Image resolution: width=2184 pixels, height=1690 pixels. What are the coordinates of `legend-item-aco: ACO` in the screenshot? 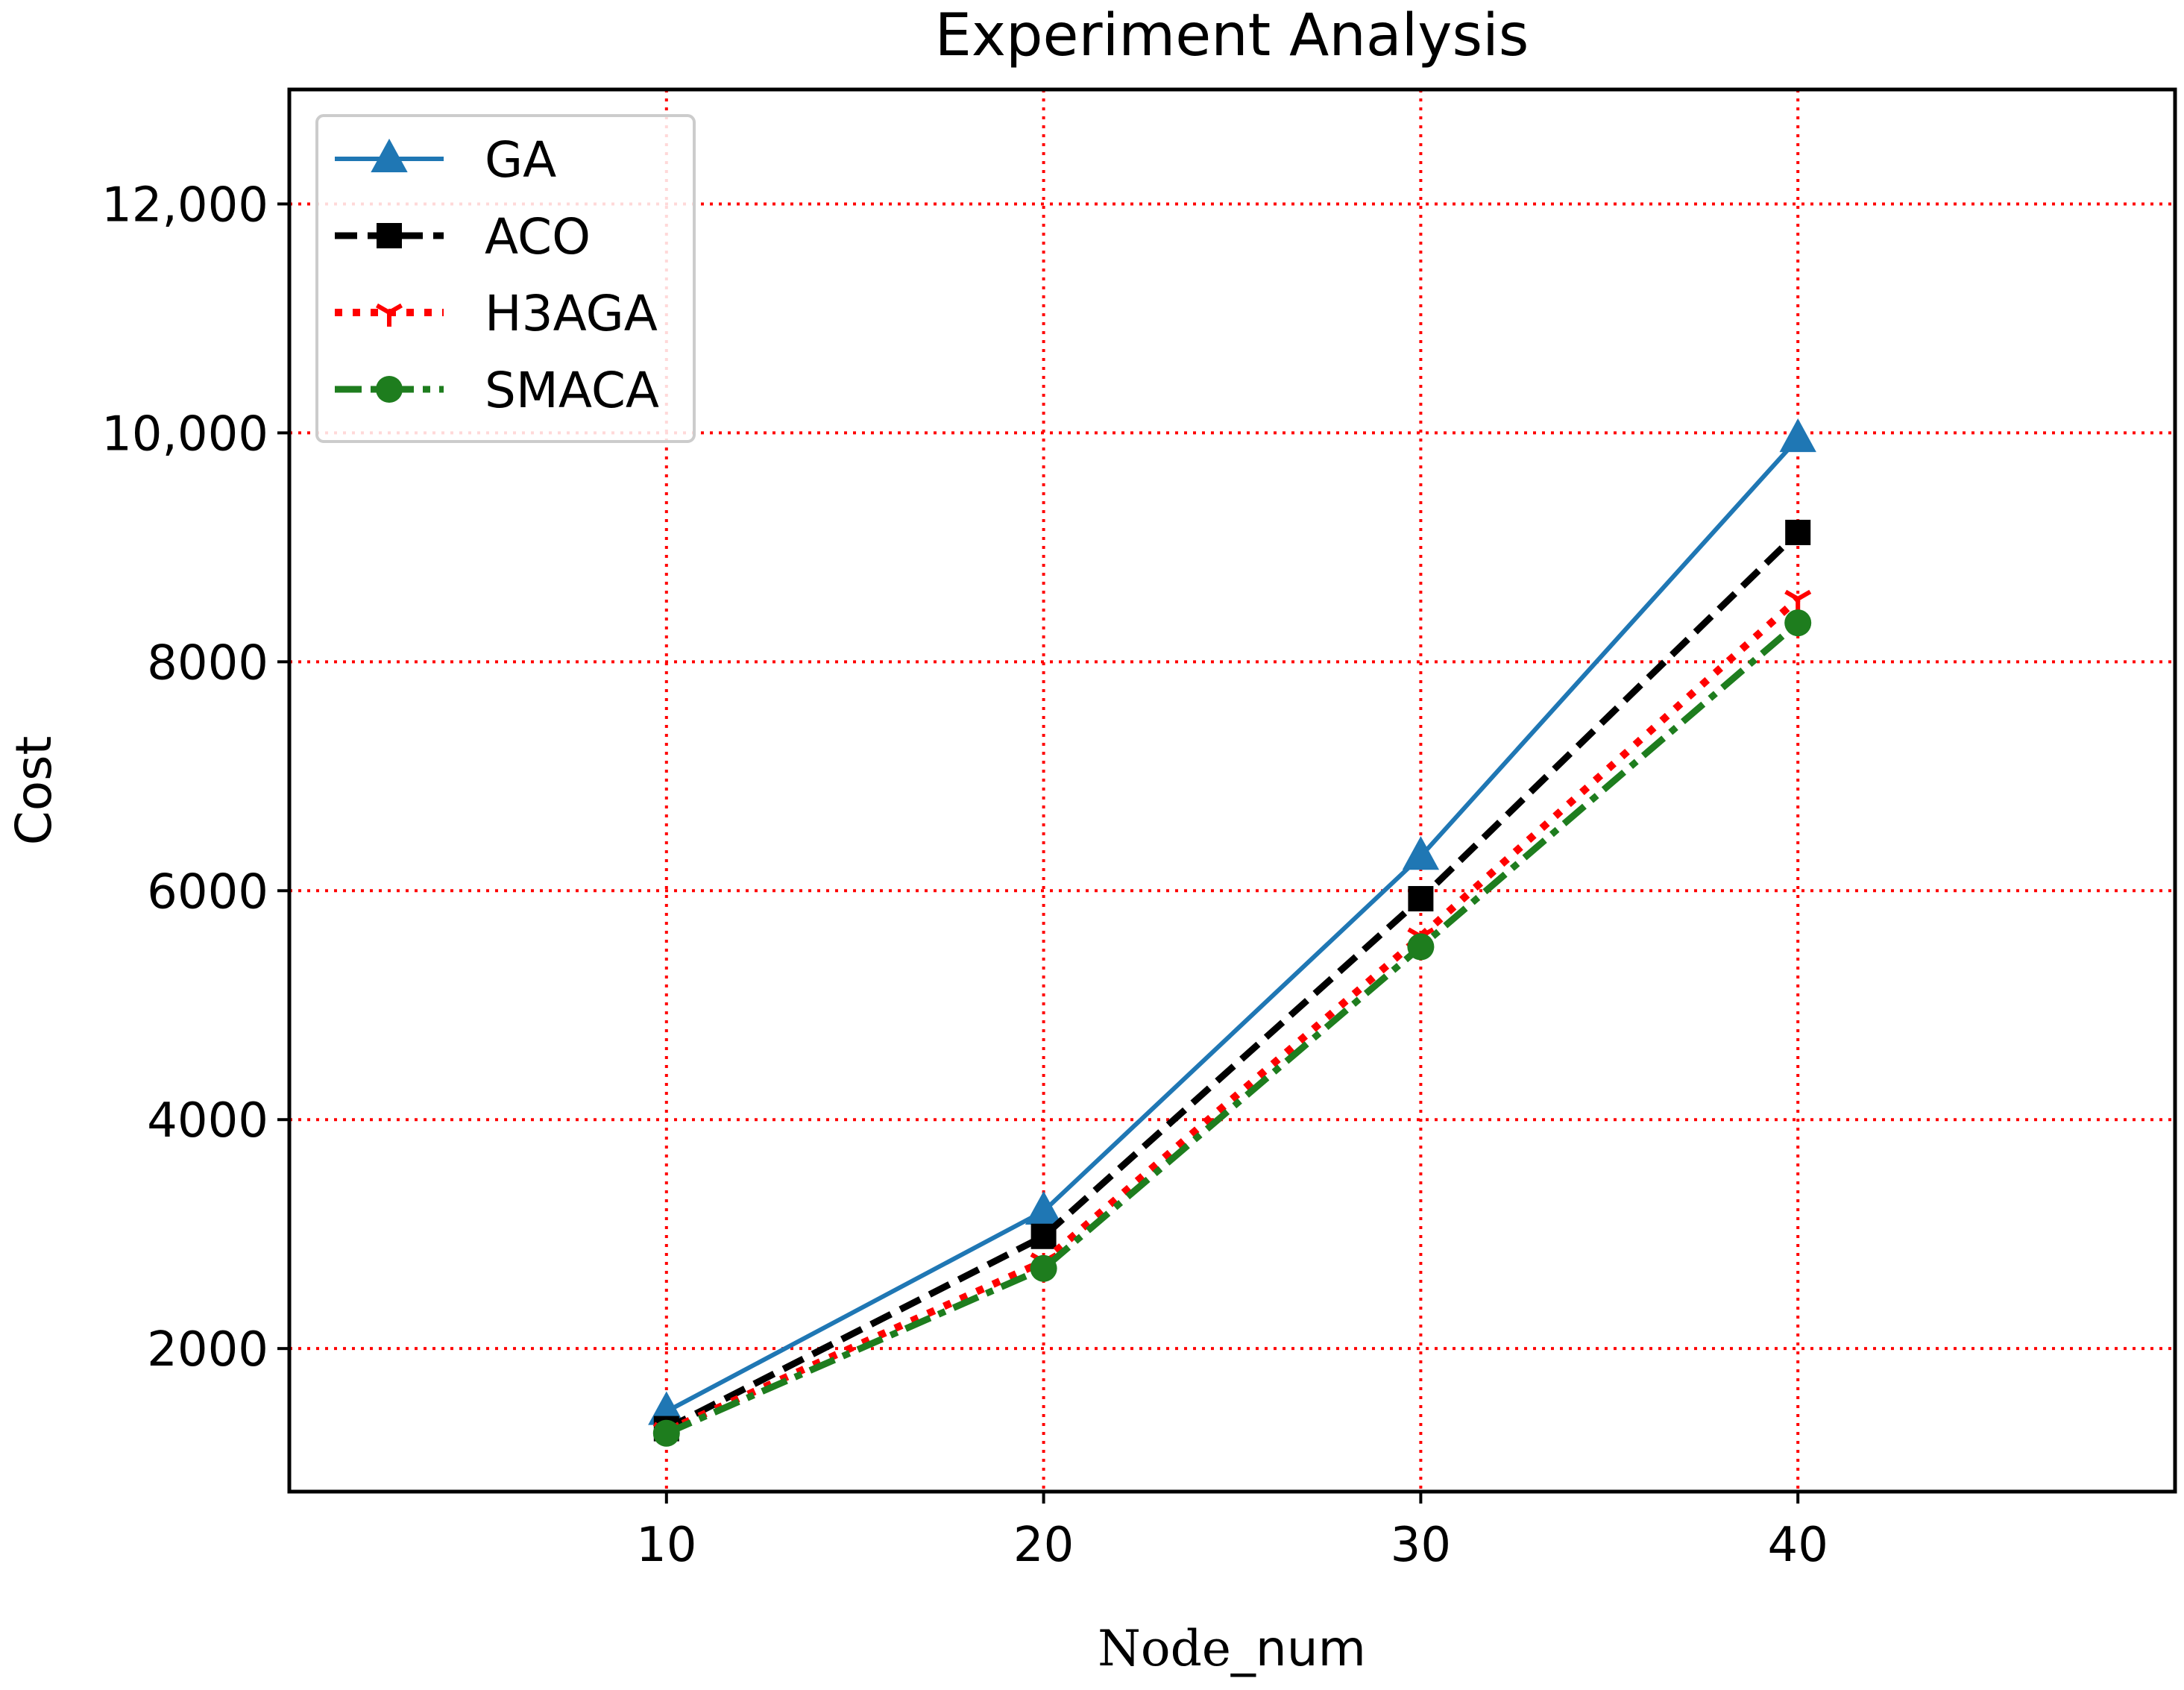 It's located at (463, 237).